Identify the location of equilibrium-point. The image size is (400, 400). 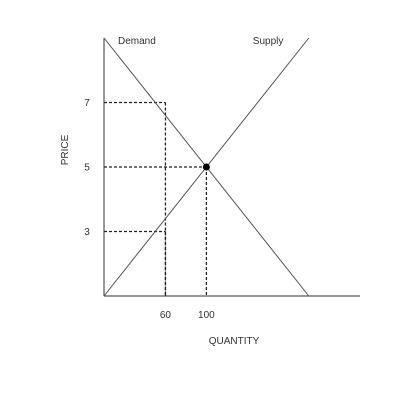
(206, 167).